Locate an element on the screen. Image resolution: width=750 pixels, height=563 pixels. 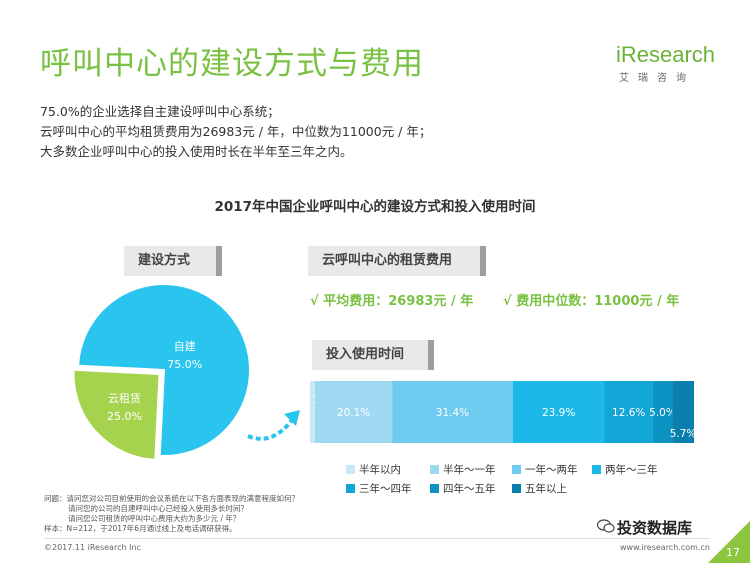
legend-item: 一年～两年 is located at coordinates (545, 469).